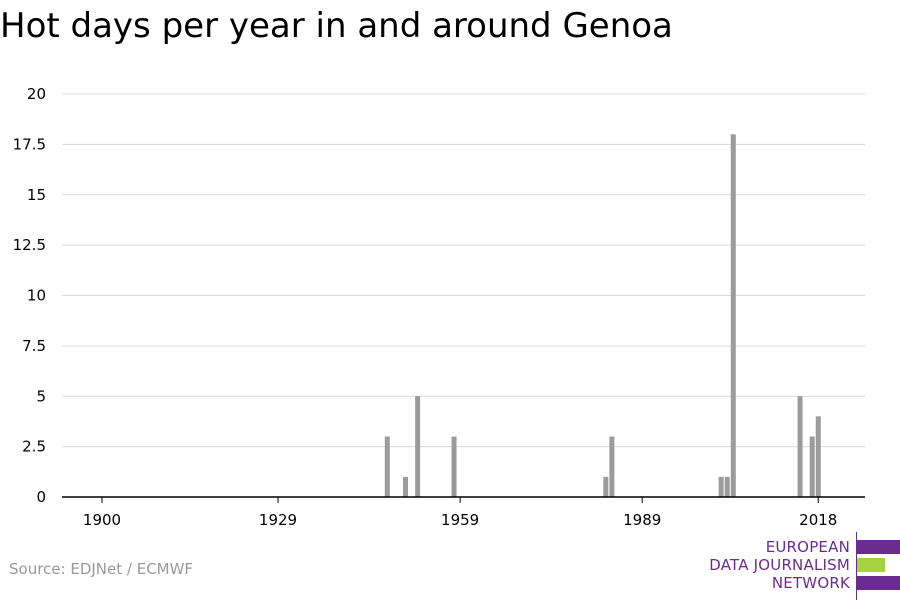  What do you see at coordinates (810, 583) in the screenshot?
I see `logo-line-network: NETWORK` at bounding box center [810, 583].